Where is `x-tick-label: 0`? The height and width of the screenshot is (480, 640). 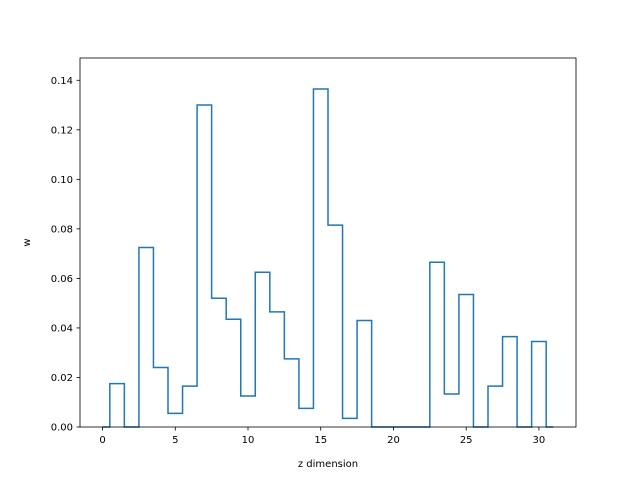
x-tick-label: 0 is located at coordinates (102, 440).